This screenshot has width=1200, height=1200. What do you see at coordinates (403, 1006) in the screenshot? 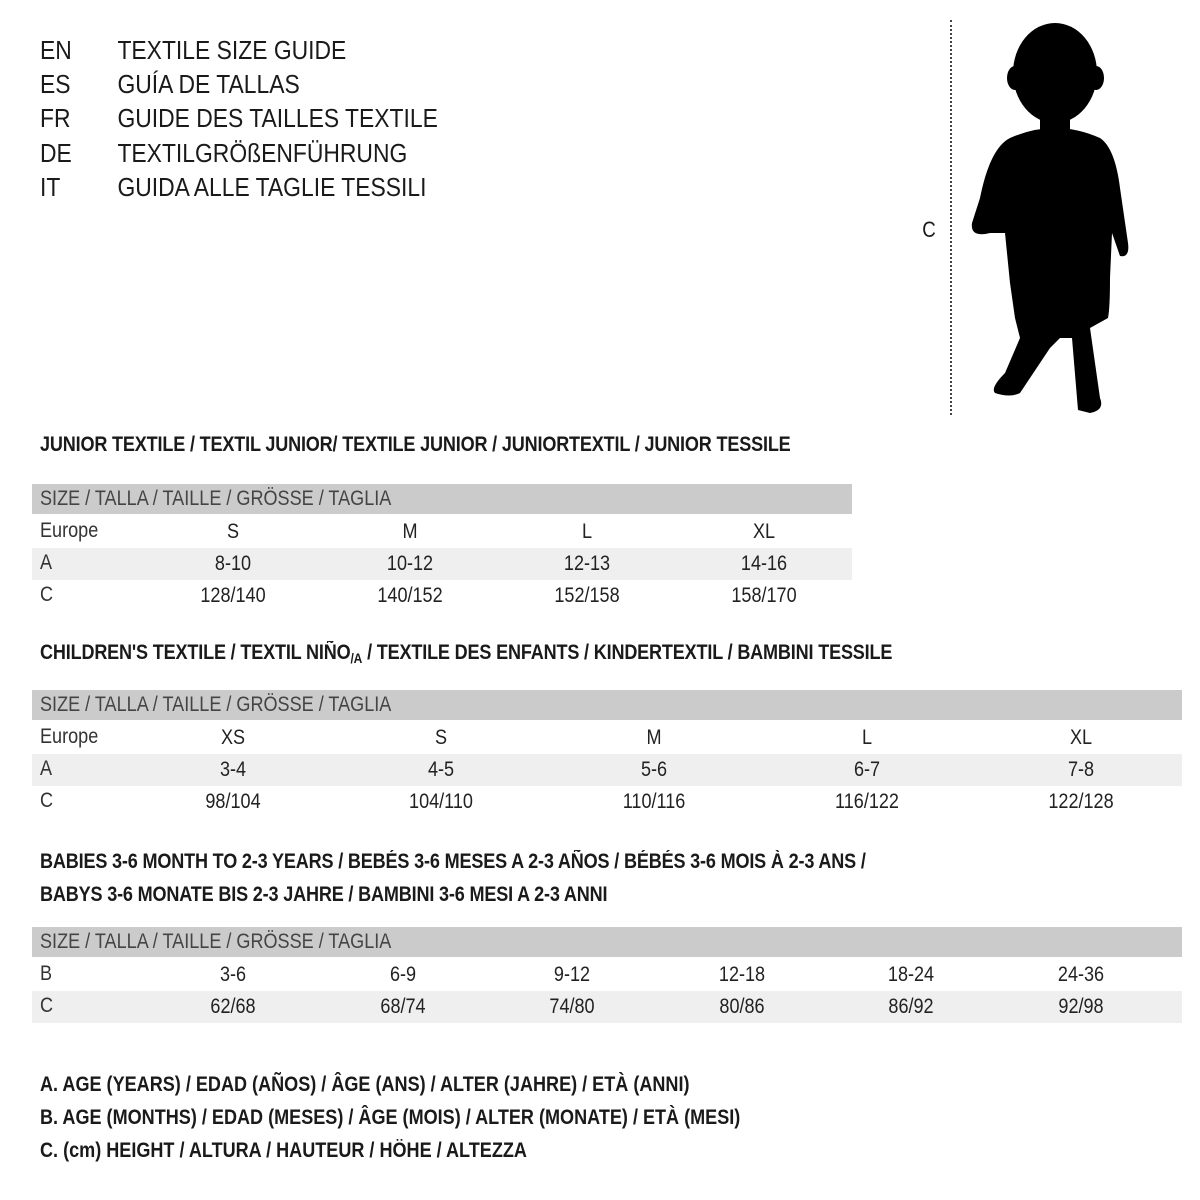
I see `table-cell: 68/74` at bounding box center [403, 1006].